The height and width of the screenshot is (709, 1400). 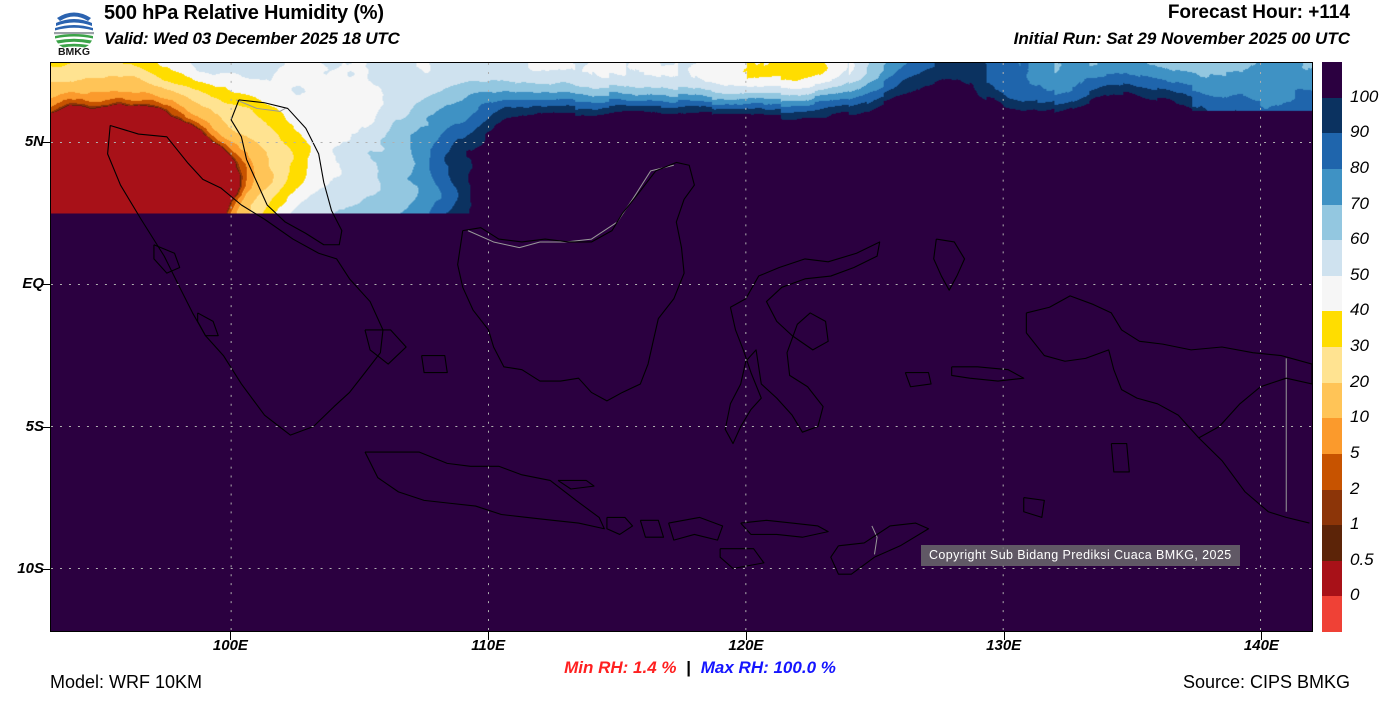 I want to click on colorbar-tick-label: 0.5, so click(x=1362, y=559).